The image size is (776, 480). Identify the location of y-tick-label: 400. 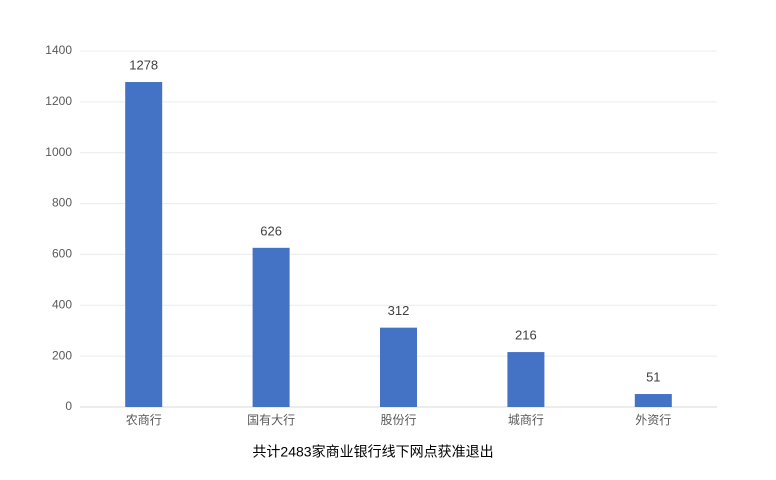
(62, 304).